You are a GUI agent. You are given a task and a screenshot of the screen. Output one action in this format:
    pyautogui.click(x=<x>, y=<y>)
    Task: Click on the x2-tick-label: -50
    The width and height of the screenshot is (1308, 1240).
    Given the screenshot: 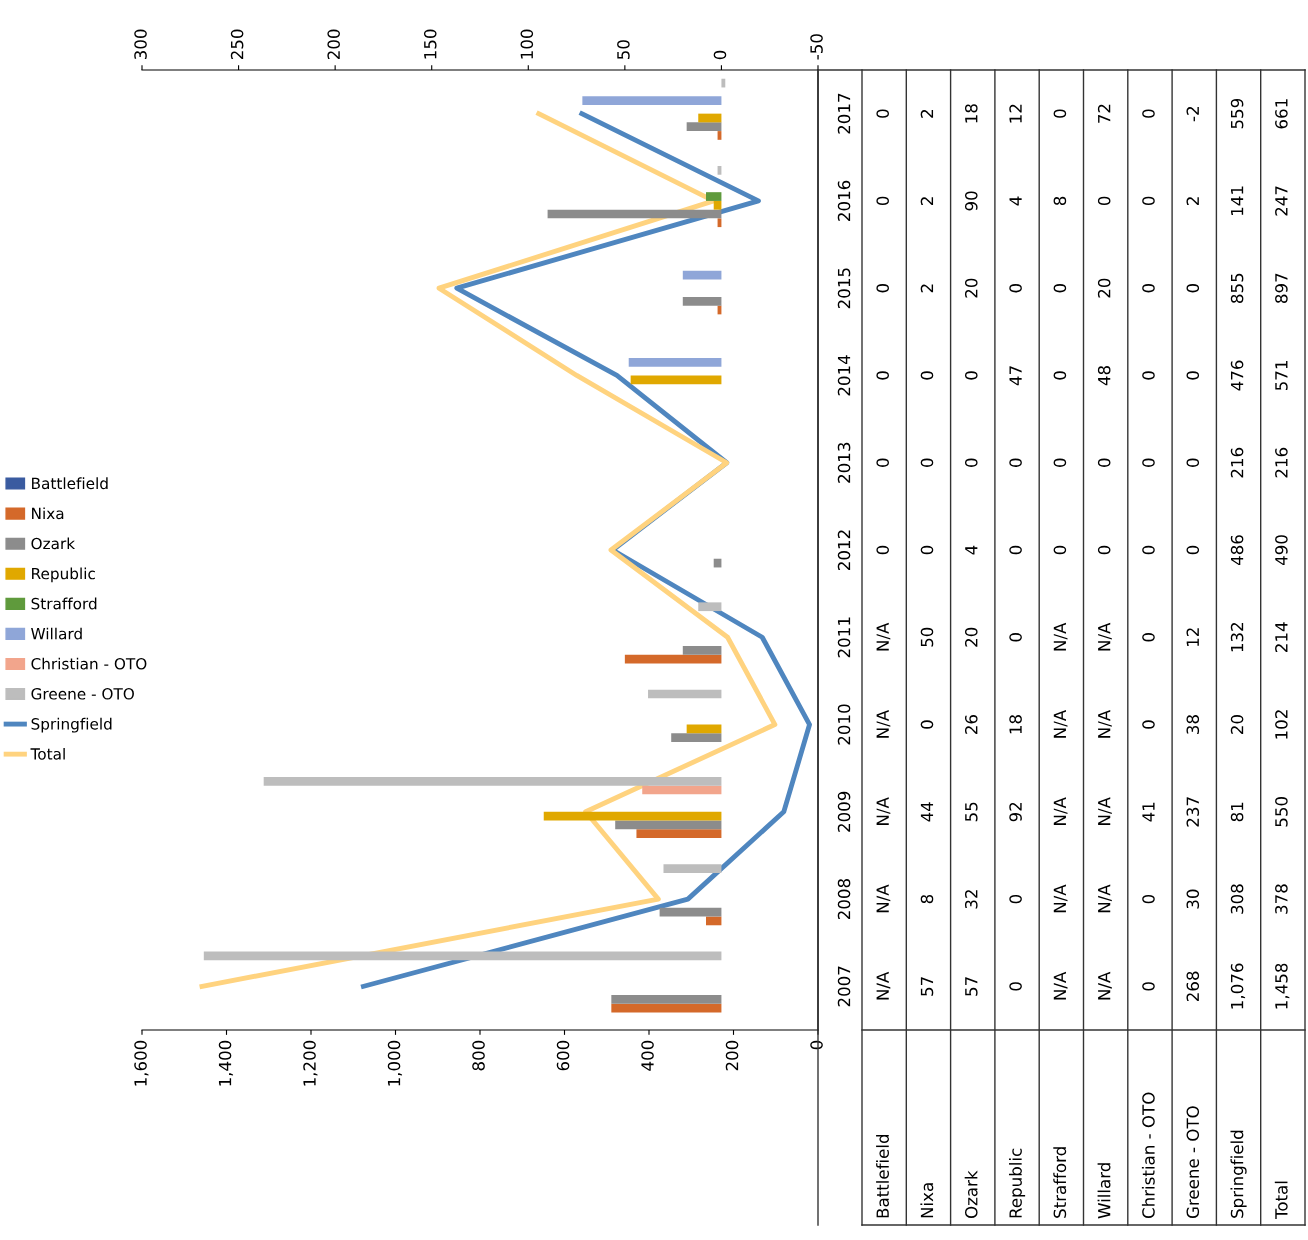 What is the action you would take?
    pyautogui.click(x=816, y=47)
    